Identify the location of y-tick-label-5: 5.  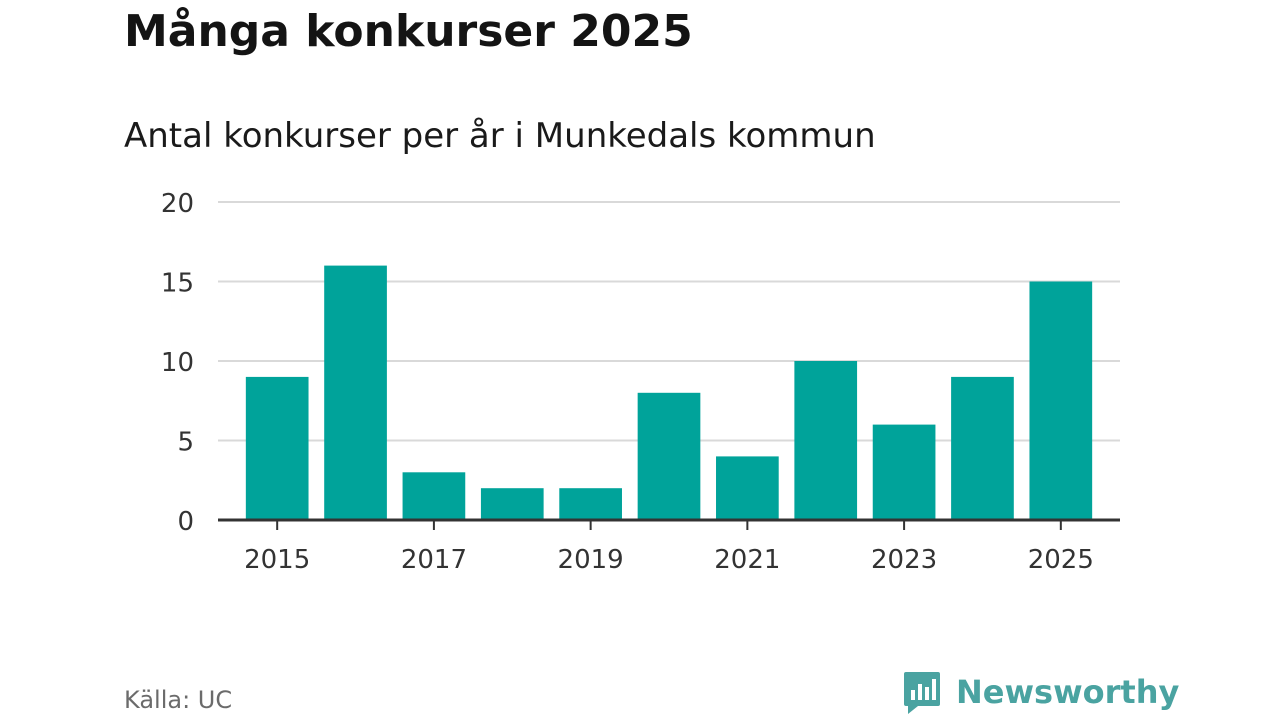
(185, 443).